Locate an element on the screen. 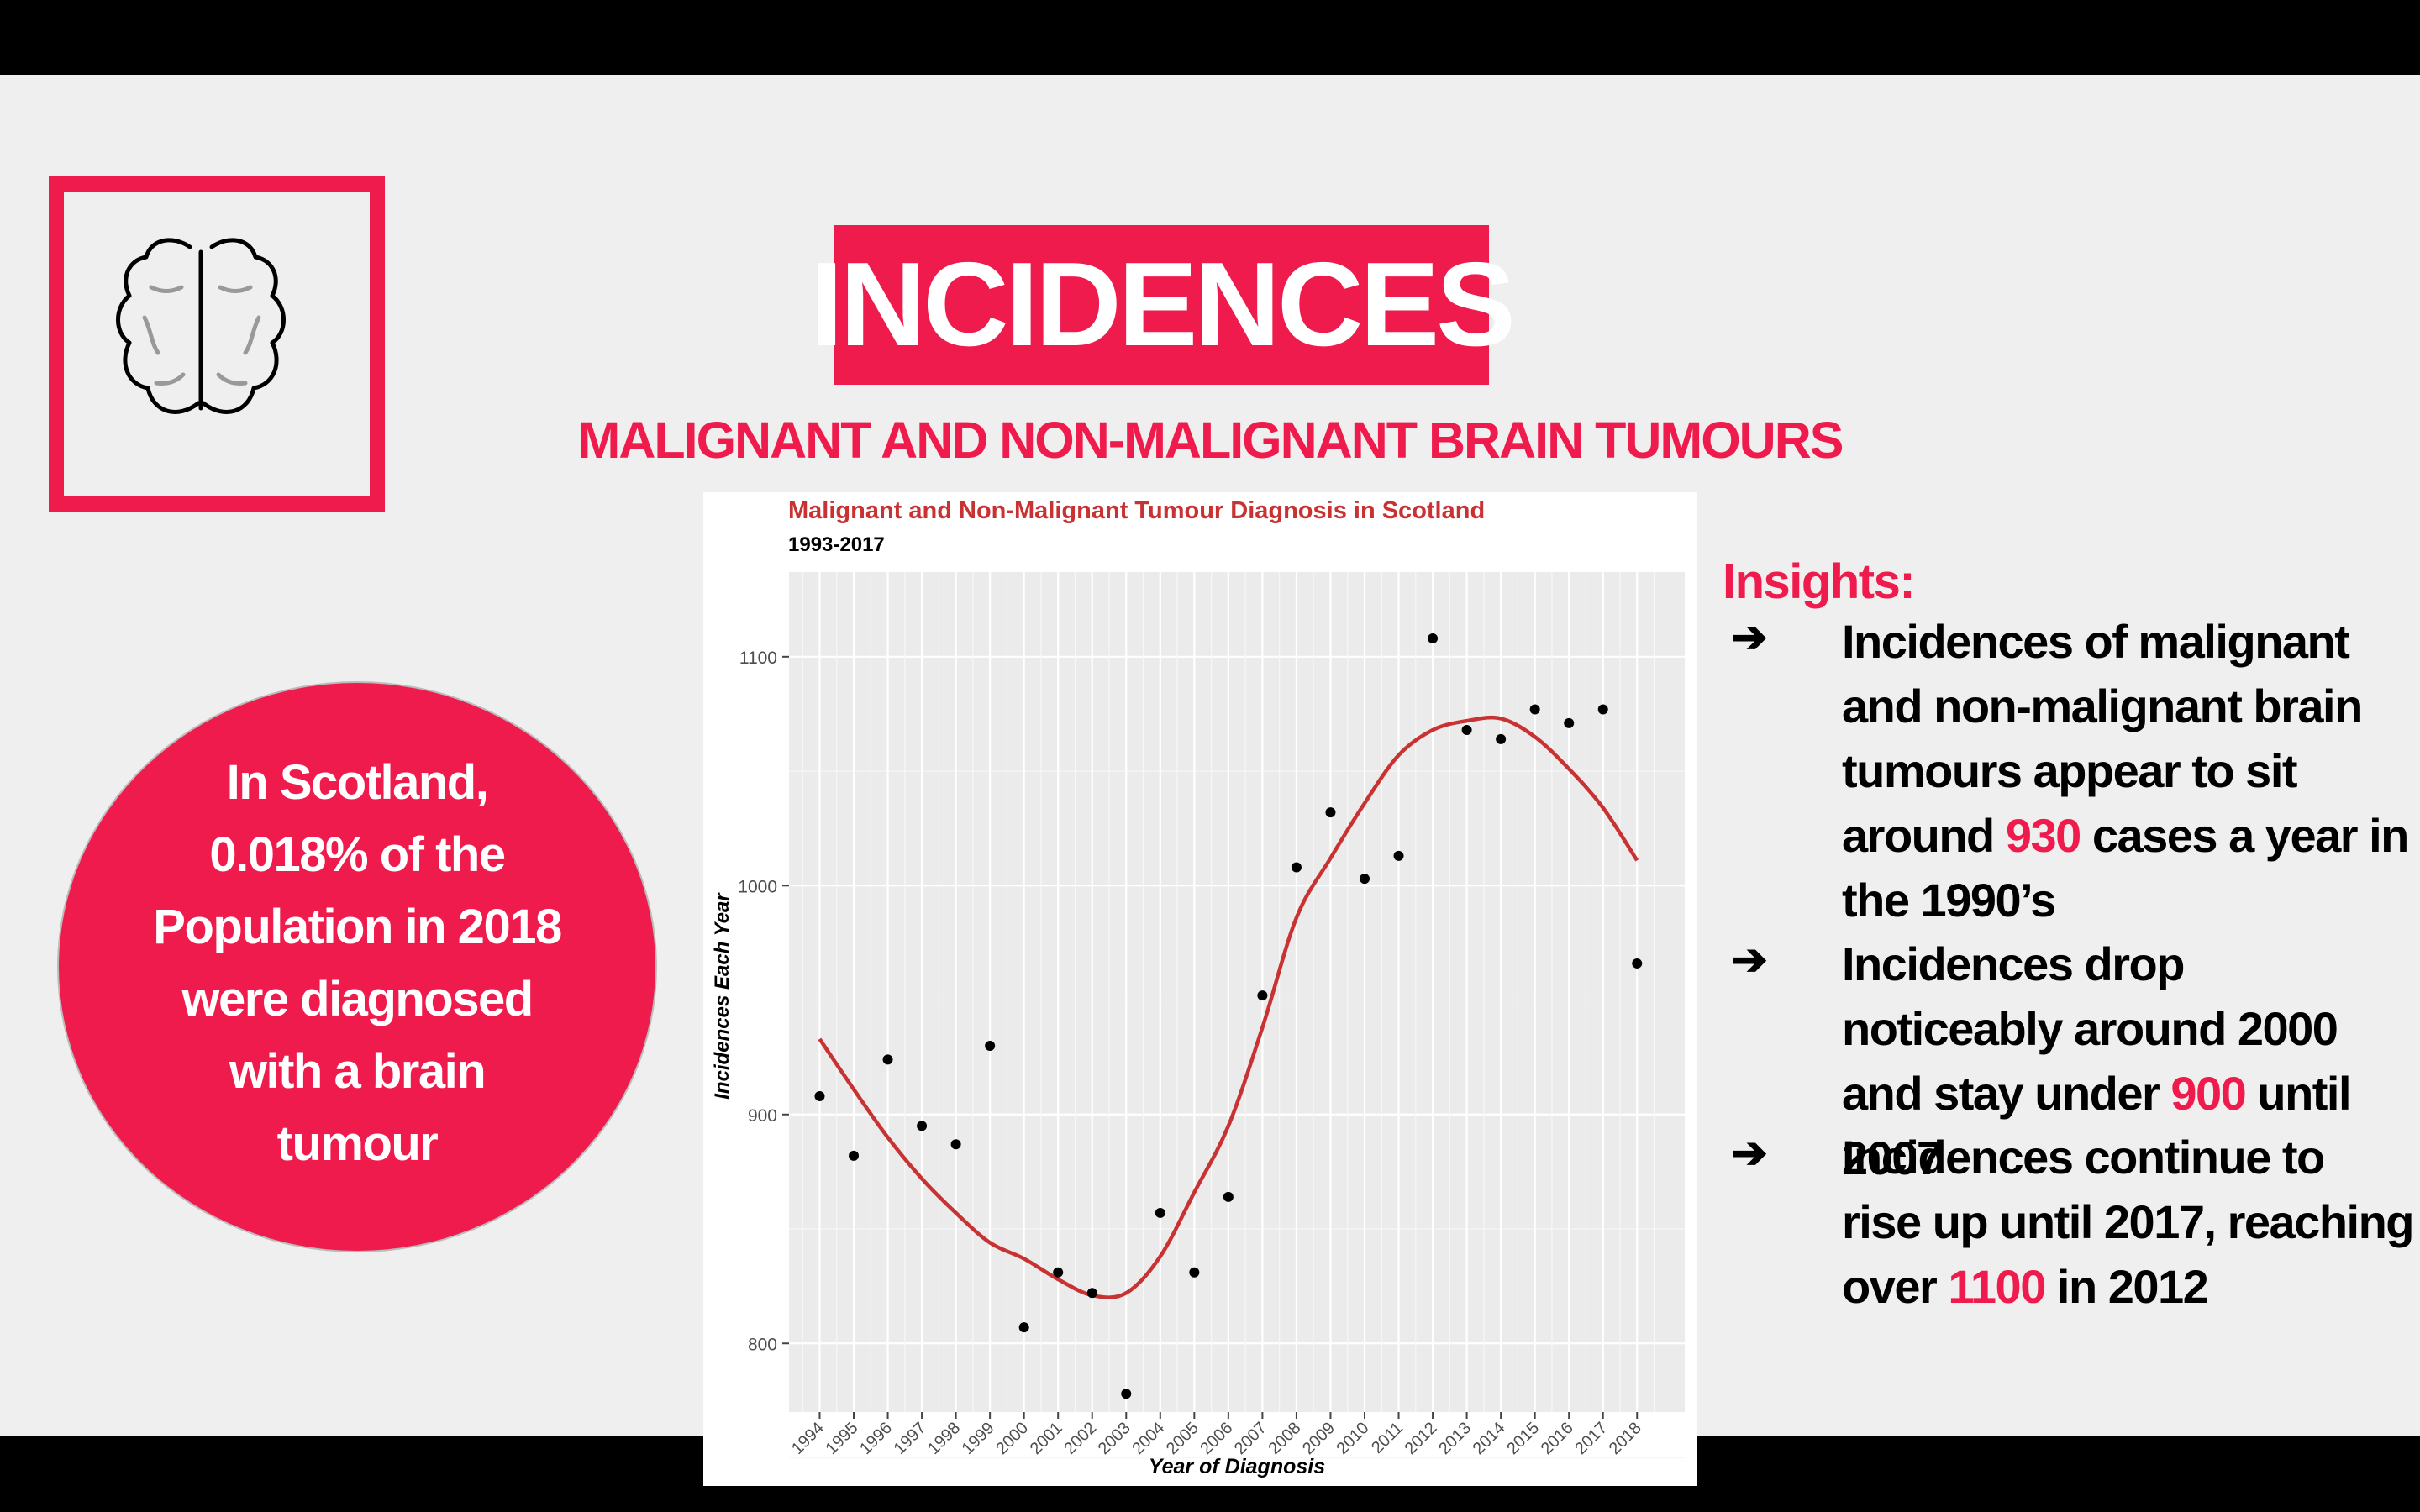  x-tick-label: 2006 is located at coordinates (1216, 1438).